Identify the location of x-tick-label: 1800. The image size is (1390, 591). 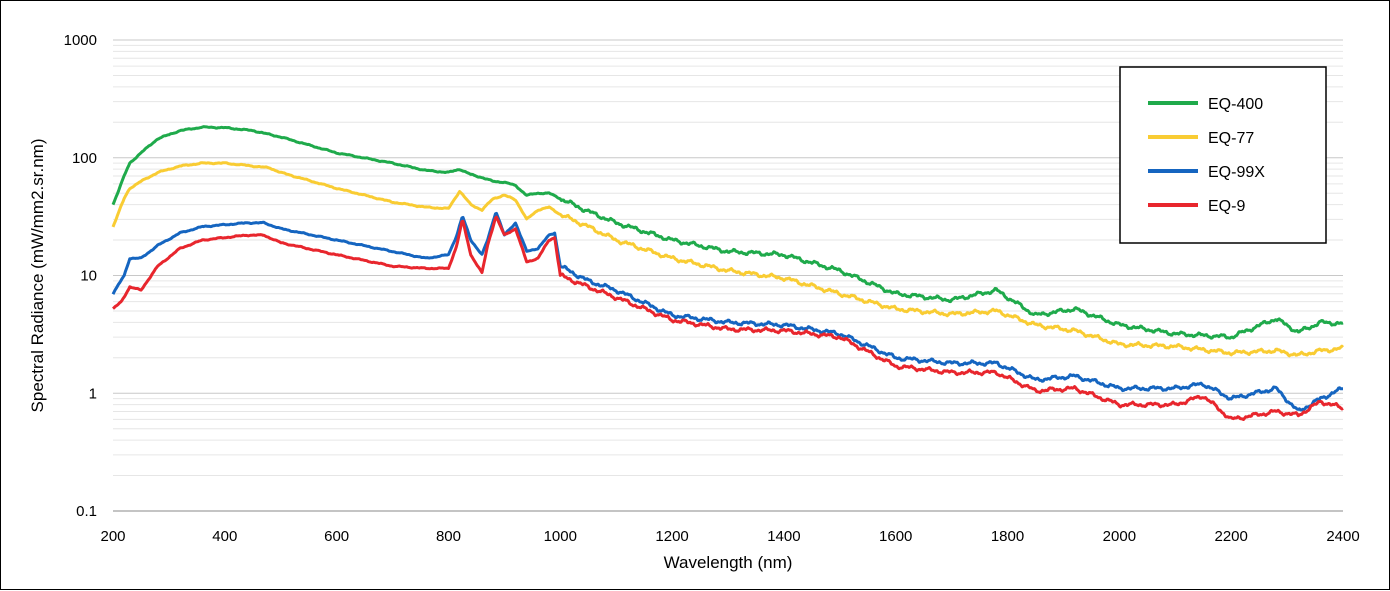
(1007, 536).